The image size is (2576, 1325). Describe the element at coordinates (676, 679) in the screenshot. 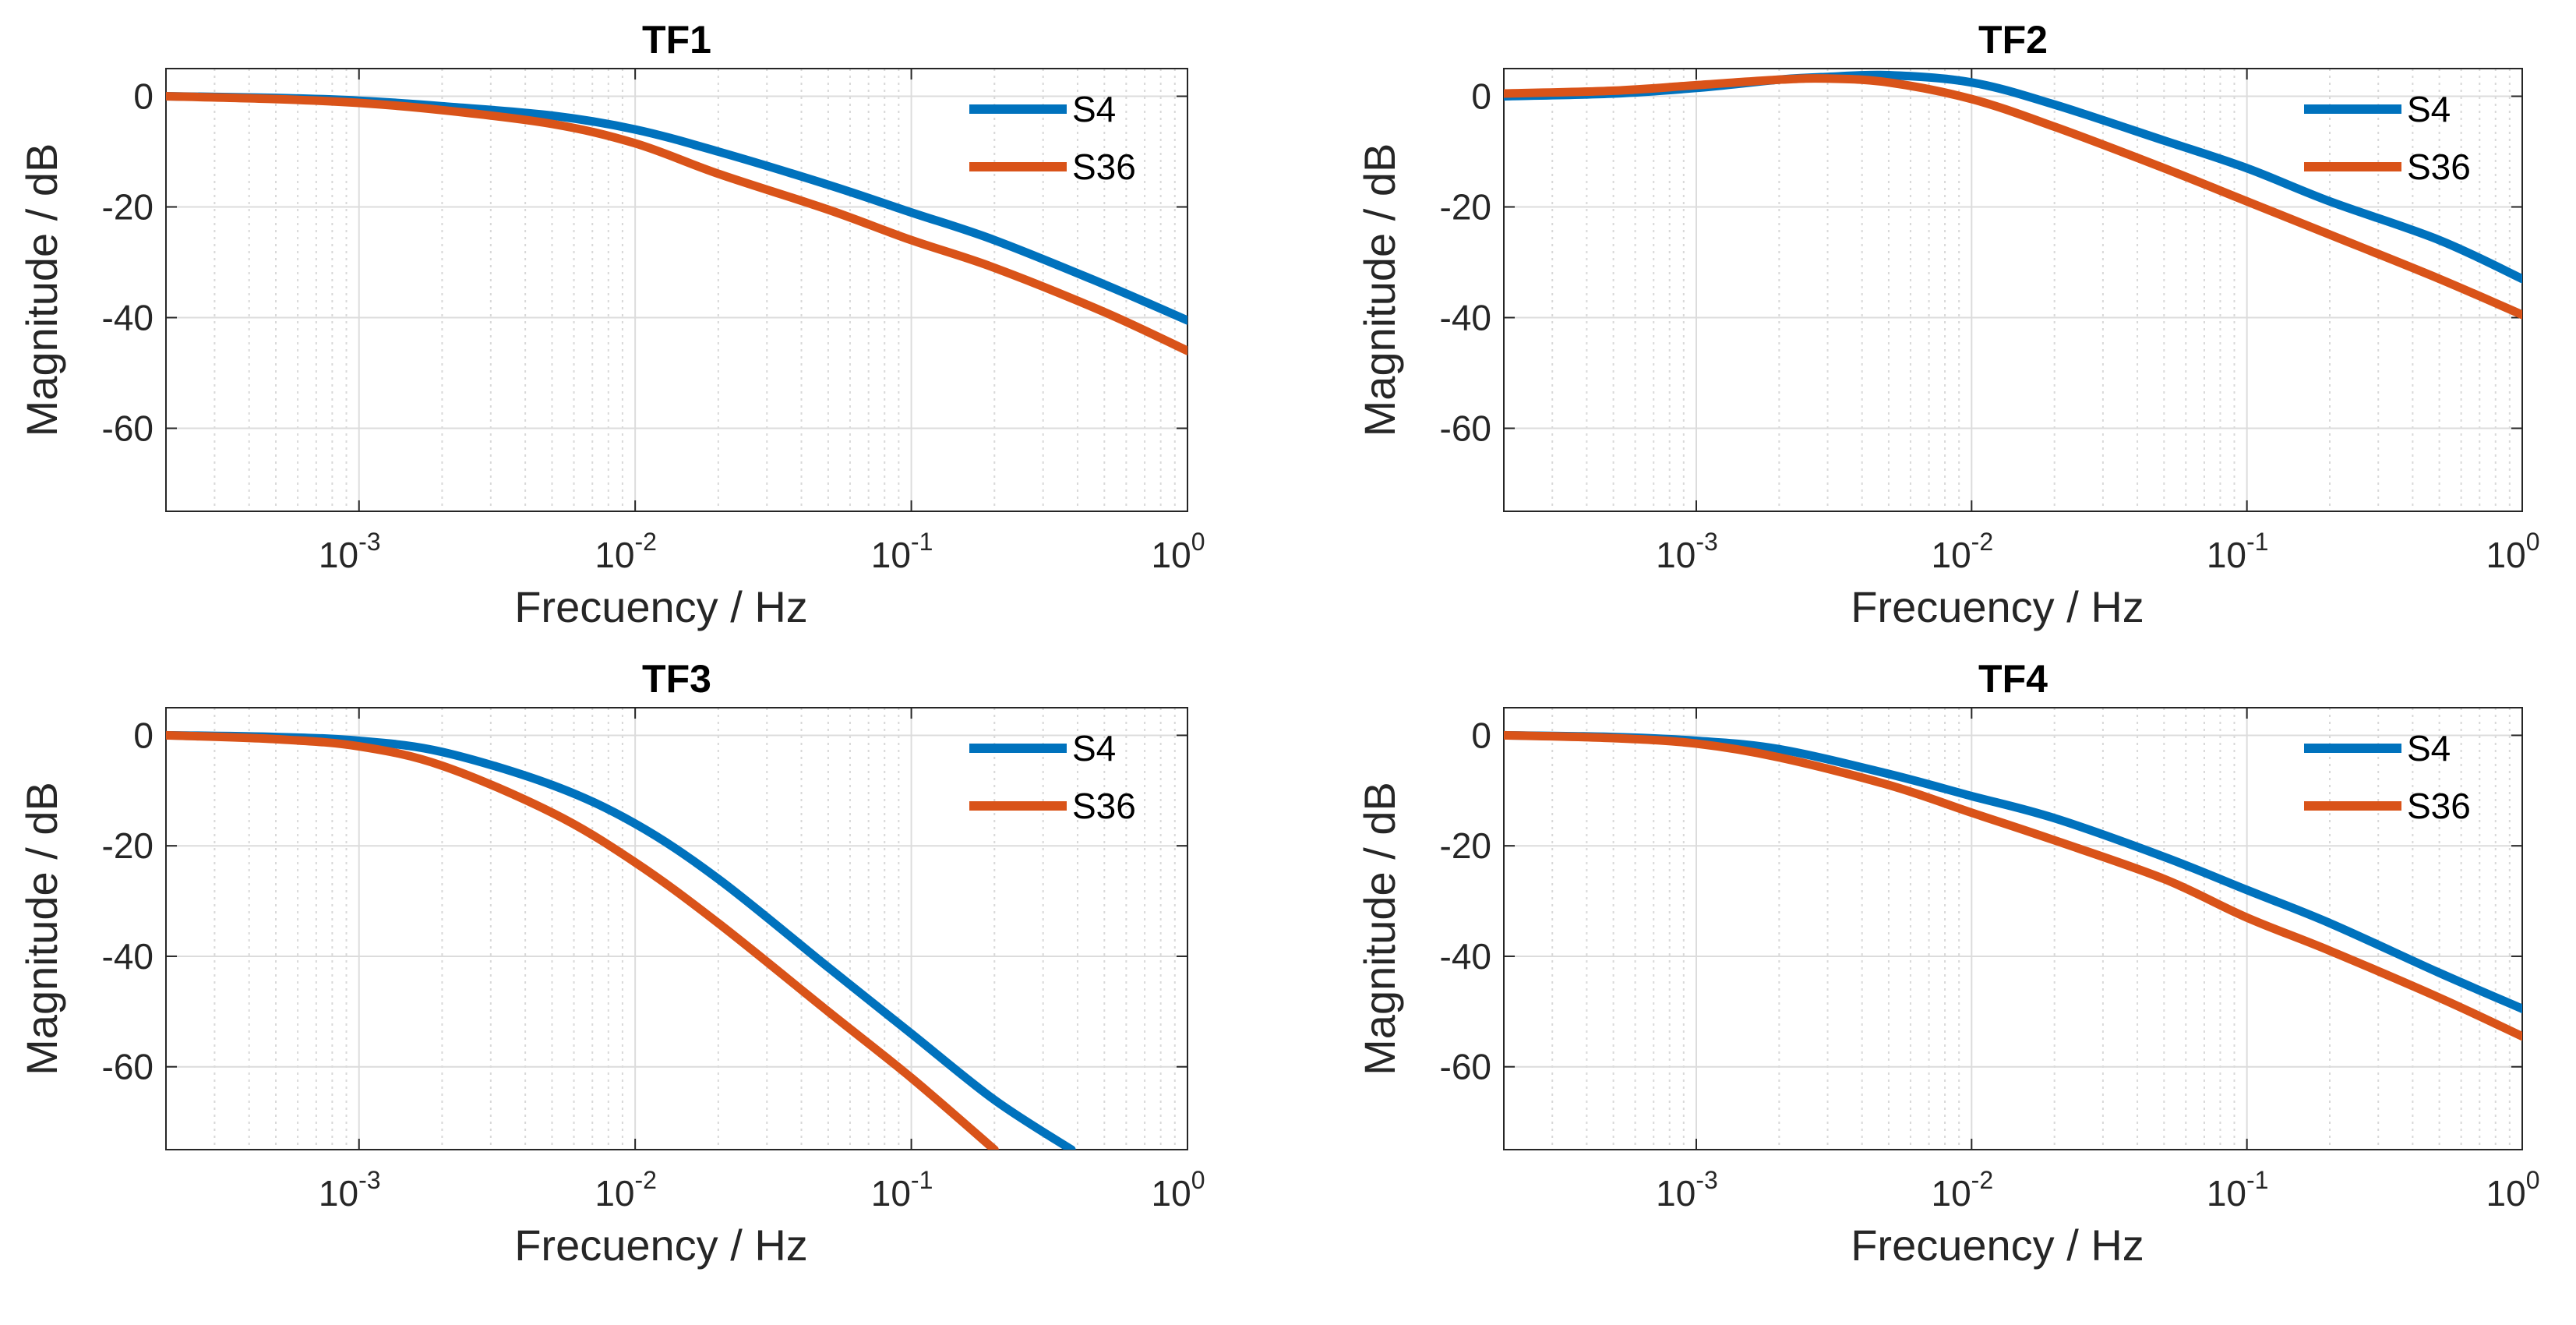

I see `chart-title: TF3` at that location.